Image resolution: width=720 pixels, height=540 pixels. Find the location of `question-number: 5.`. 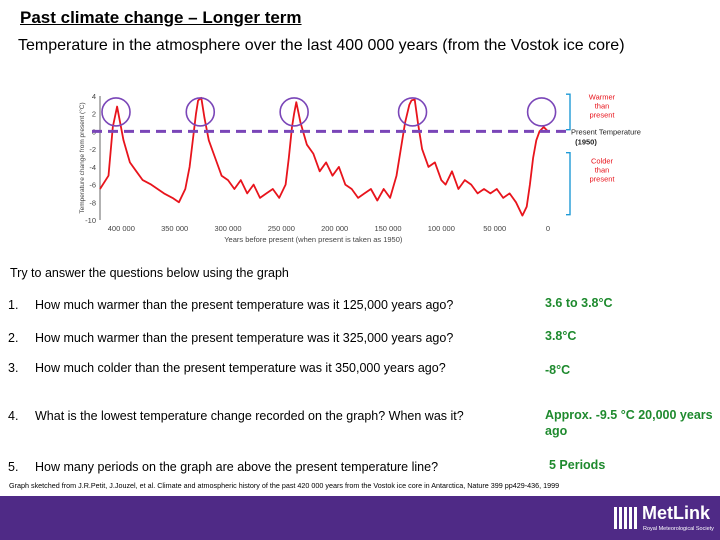

question-number: 5. is located at coordinates (13, 467).